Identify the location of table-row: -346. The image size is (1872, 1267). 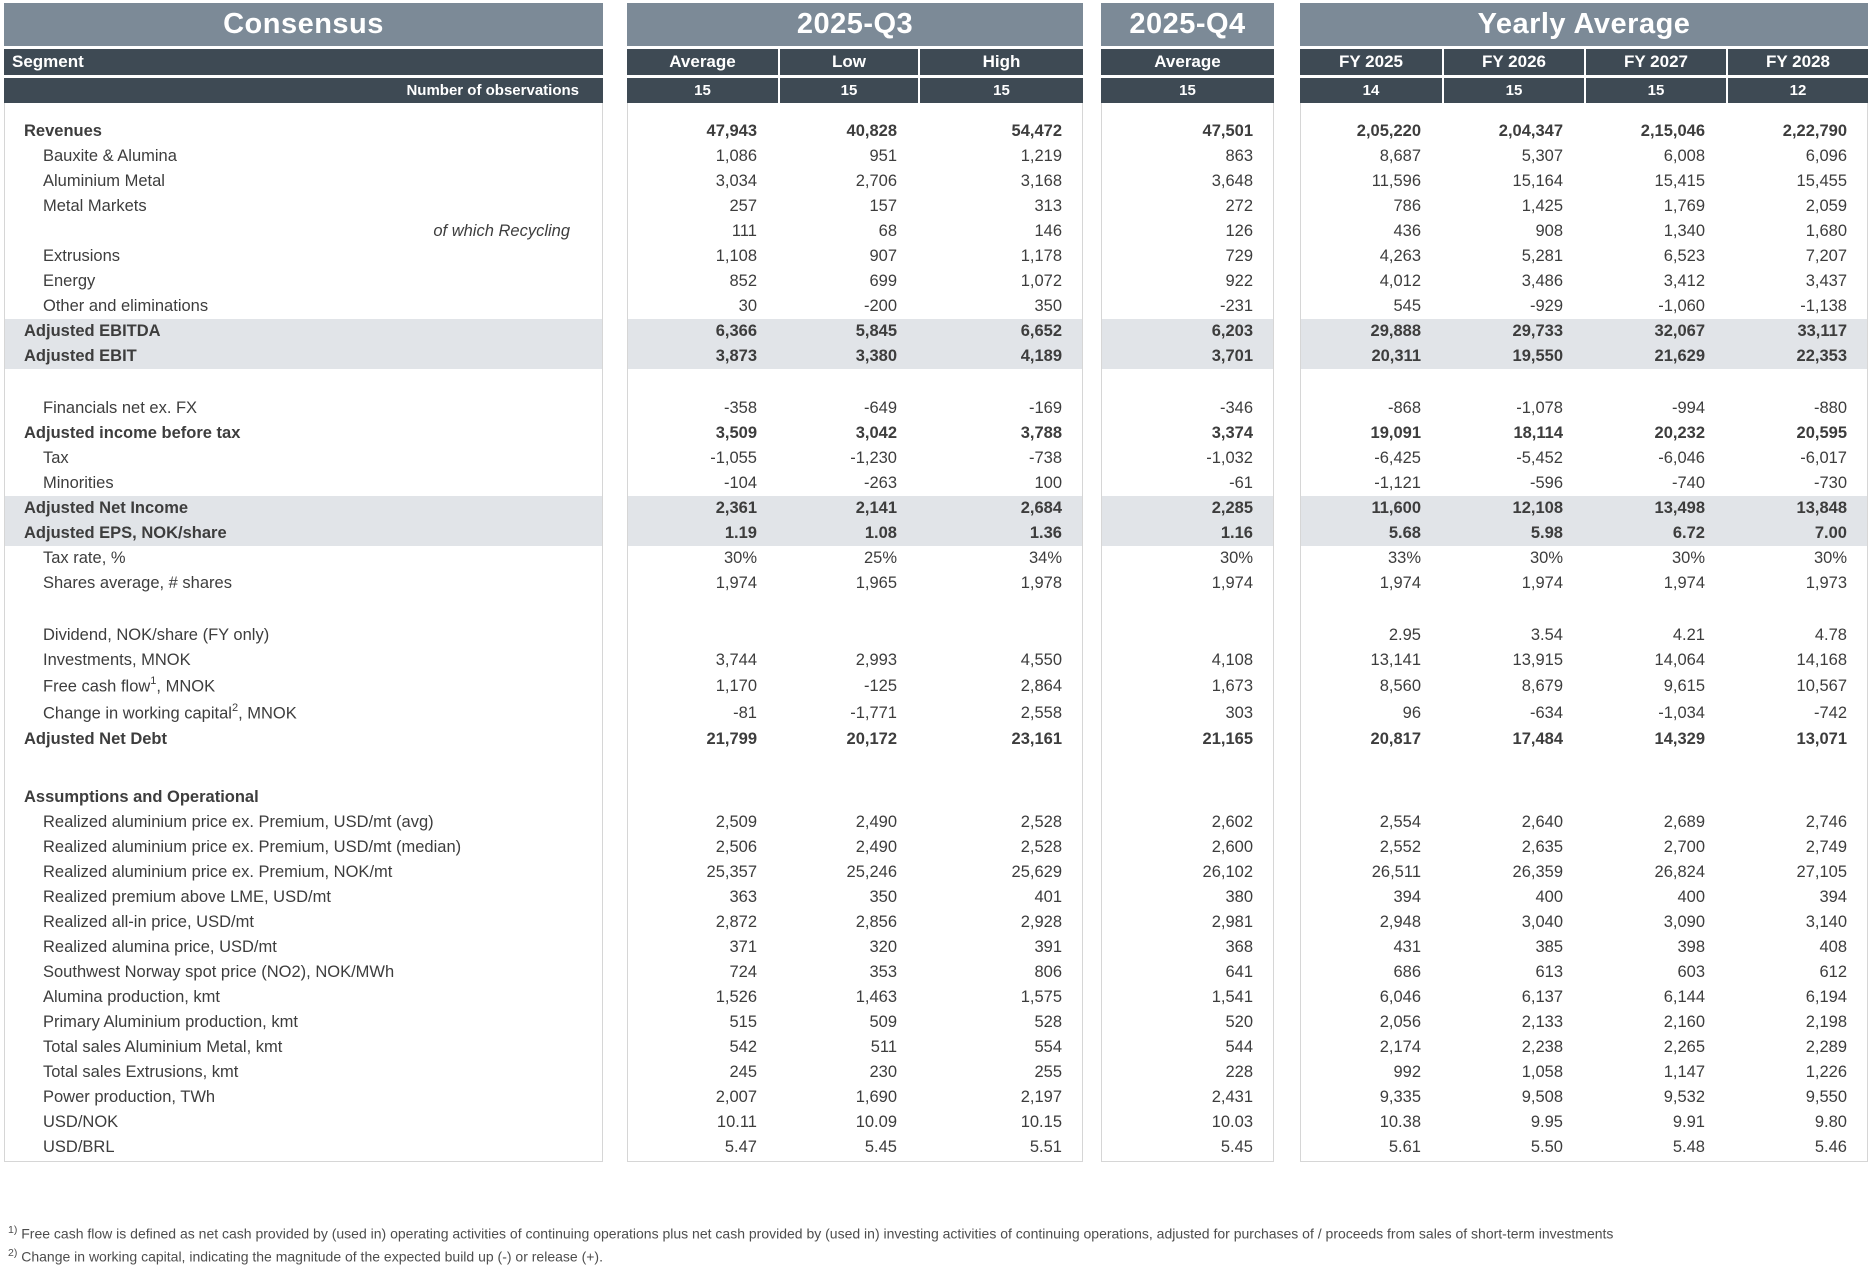
(1187, 408).